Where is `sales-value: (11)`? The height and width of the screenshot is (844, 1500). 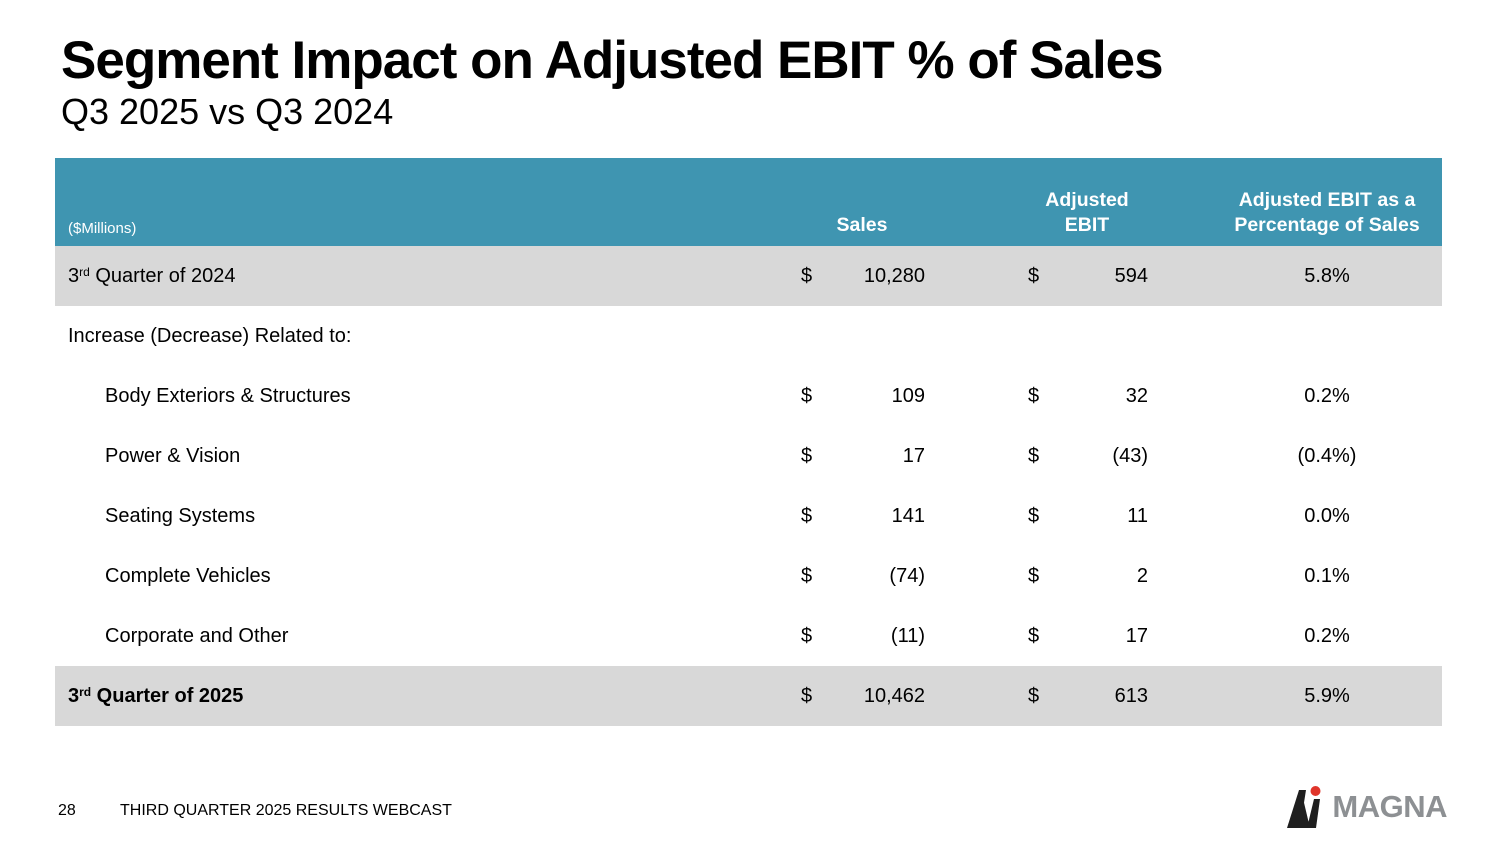 sales-value: (11) is located at coordinates (907, 635).